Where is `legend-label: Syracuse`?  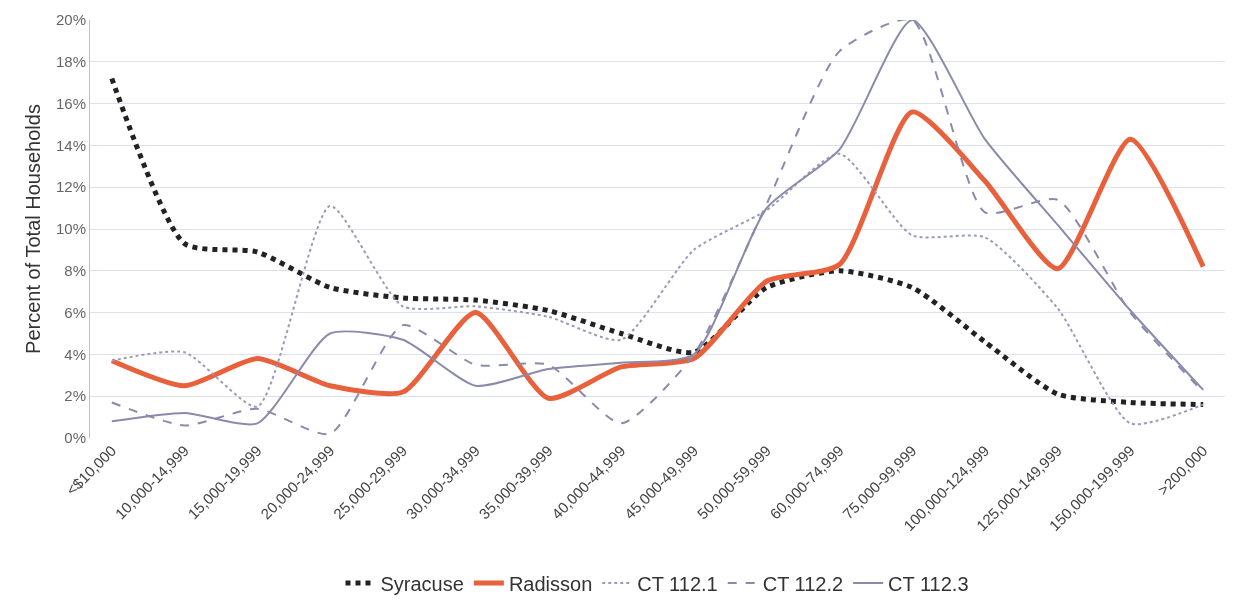 legend-label: Syracuse is located at coordinates (422, 583).